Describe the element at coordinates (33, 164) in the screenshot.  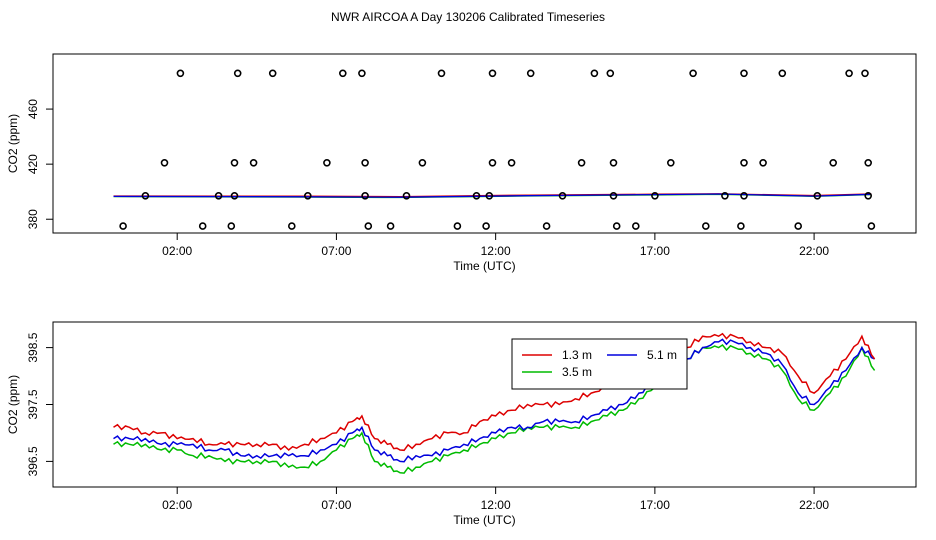
I see `y-tick-label: 420` at that location.